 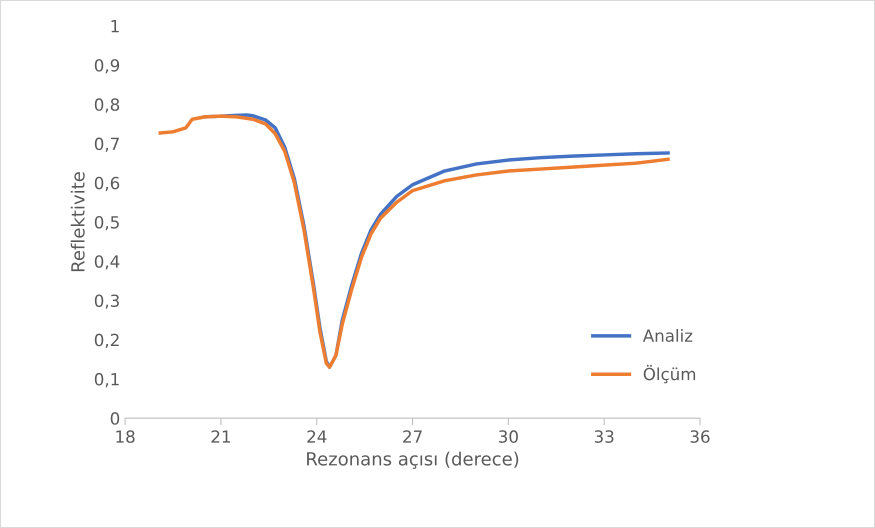 What do you see at coordinates (115, 26) in the screenshot?
I see `y-tick-label: 1` at bounding box center [115, 26].